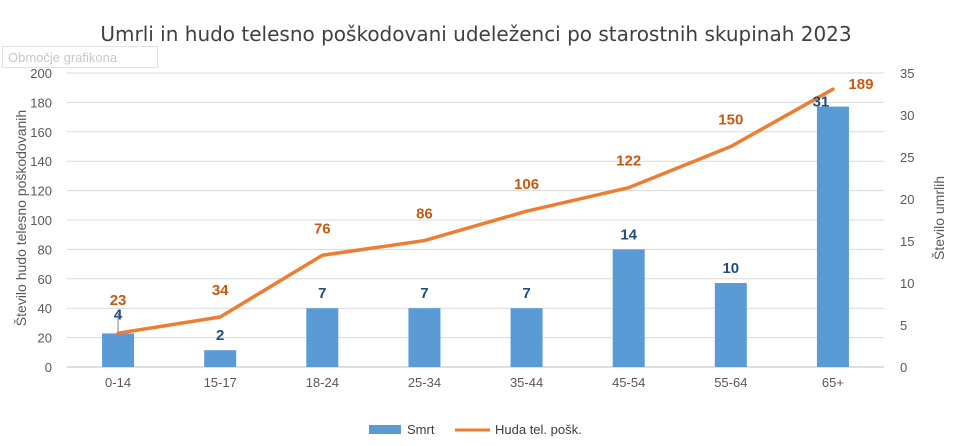  I want to click on x-tick-label: 25-34, so click(424, 382).